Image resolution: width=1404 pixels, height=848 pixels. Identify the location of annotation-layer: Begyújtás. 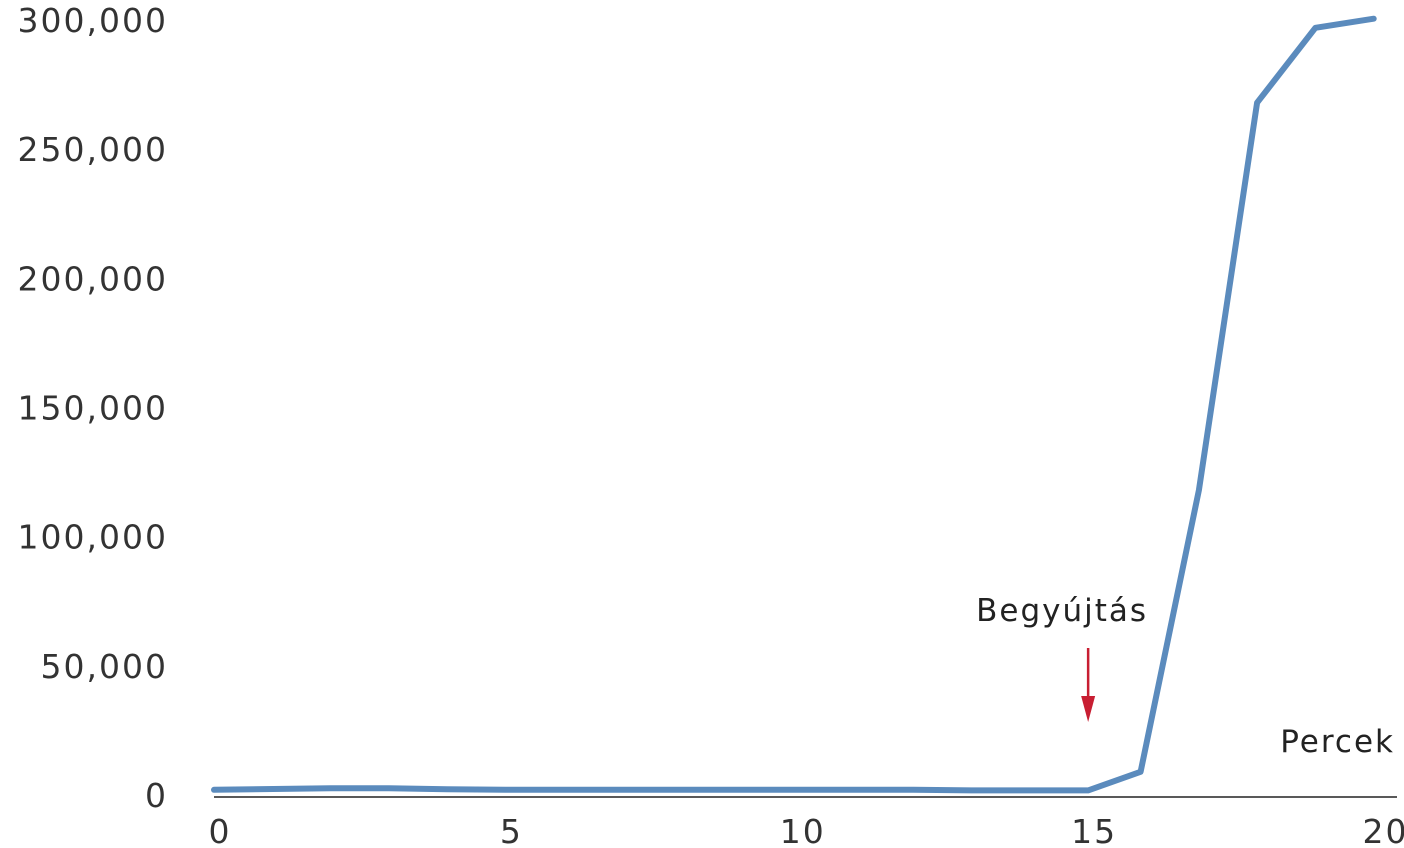
(1062, 657).